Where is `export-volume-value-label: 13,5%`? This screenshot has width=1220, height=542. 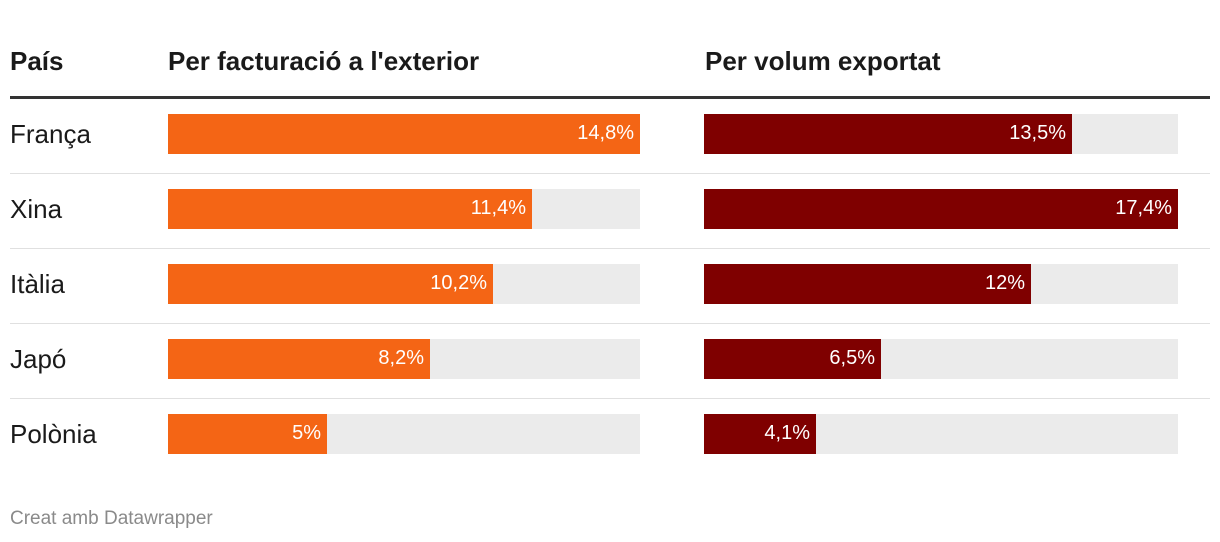 export-volume-value-label: 13,5% is located at coordinates (1037, 133).